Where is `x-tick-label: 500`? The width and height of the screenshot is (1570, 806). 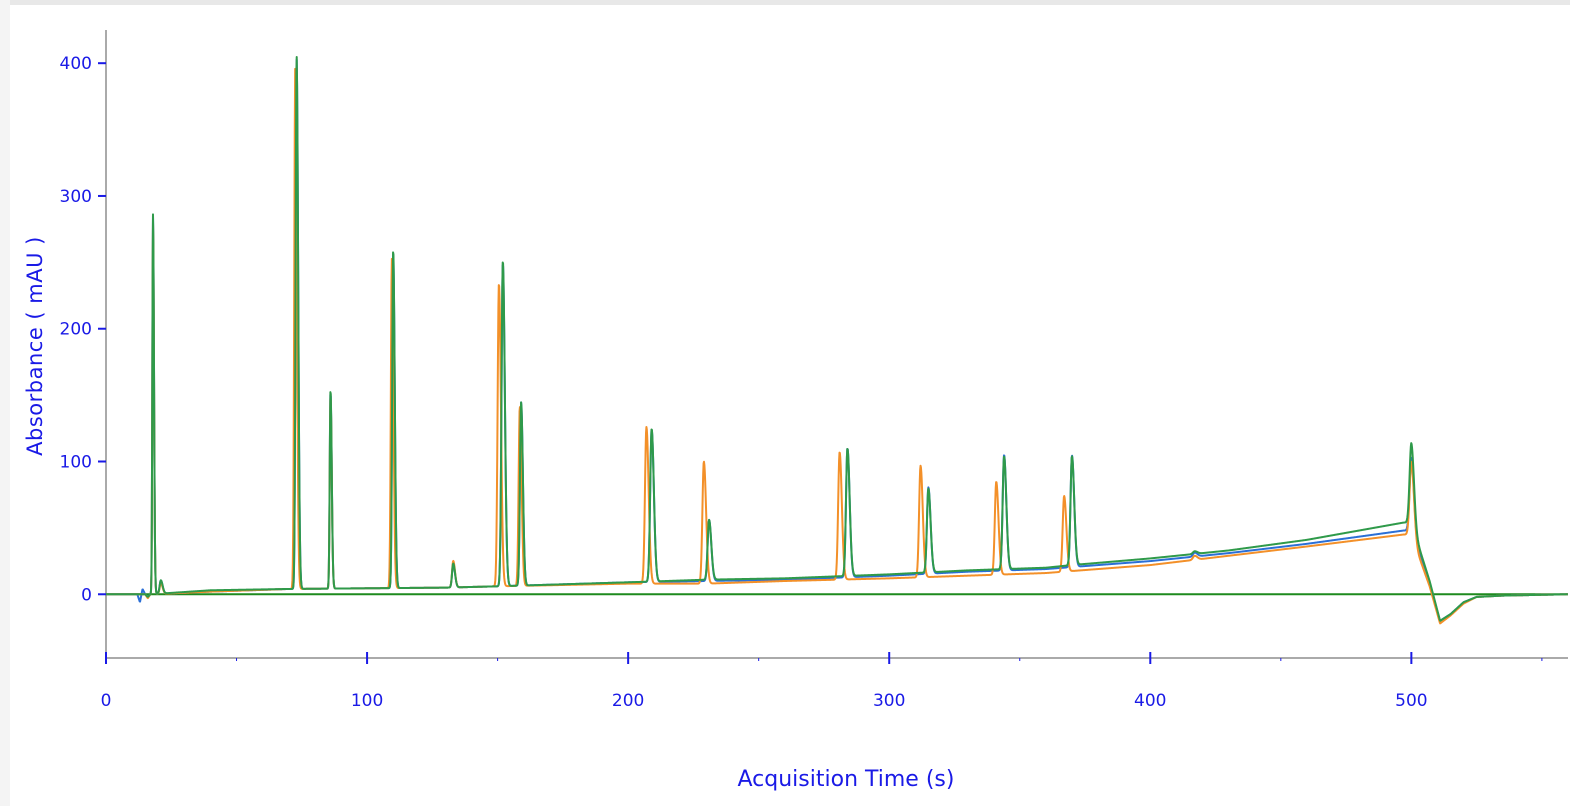 x-tick-label: 500 is located at coordinates (1411, 701).